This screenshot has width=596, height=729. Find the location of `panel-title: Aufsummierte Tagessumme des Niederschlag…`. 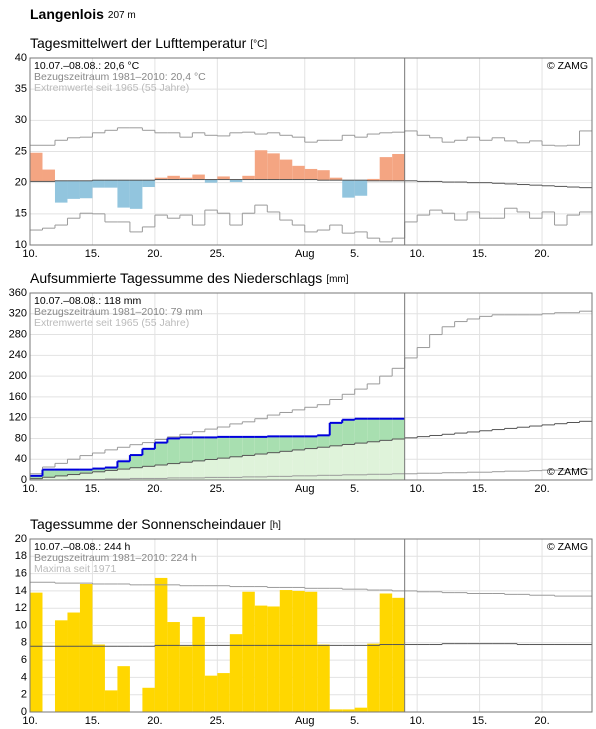

panel-title: Aufsummierte Tagessumme des Niederschlag… is located at coordinates (189, 278).